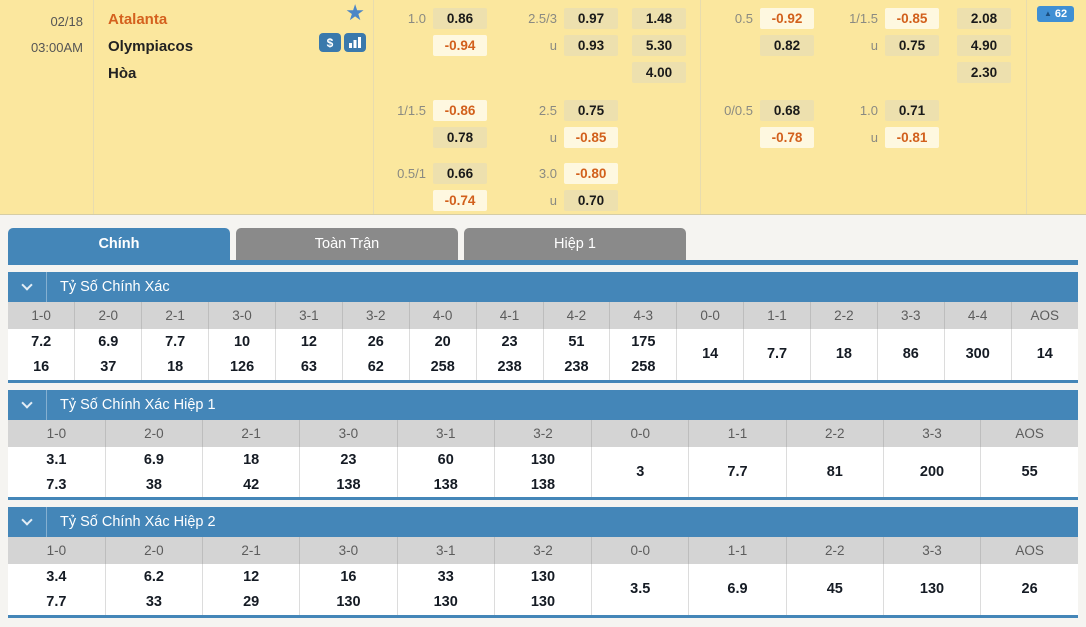 The width and height of the screenshot is (1086, 627). What do you see at coordinates (912, 137) in the screenshot?
I see `odds-value: -0.81` at bounding box center [912, 137].